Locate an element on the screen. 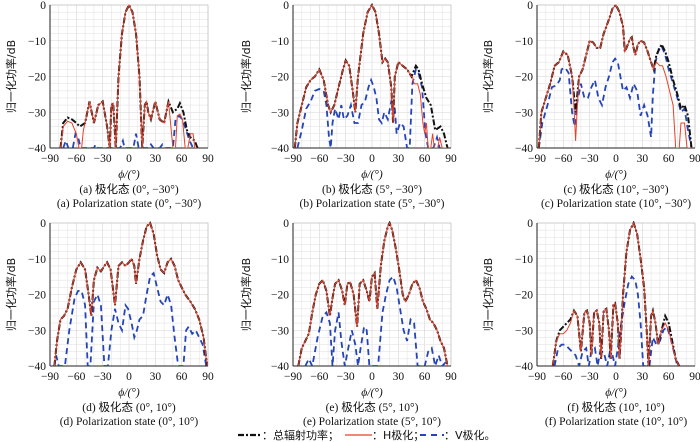 This screenshot has height=442, width=700. caption-en: (d) Polarization state (0°, 10°) is located at coordinates (129, 422).